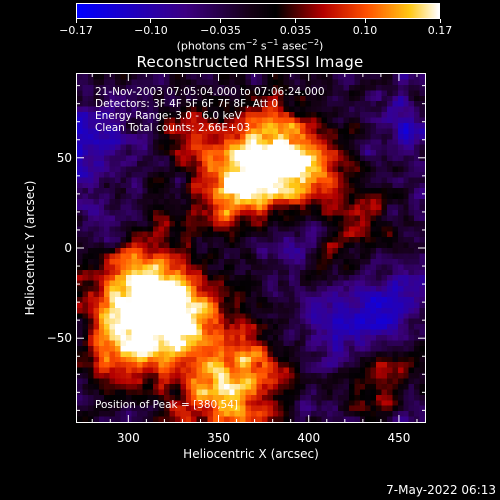 This screenshot has width=500, height=500. Describe the element at coordinates (399, 438) in the screenshot. I see `x-tick-label: 450` at that location.